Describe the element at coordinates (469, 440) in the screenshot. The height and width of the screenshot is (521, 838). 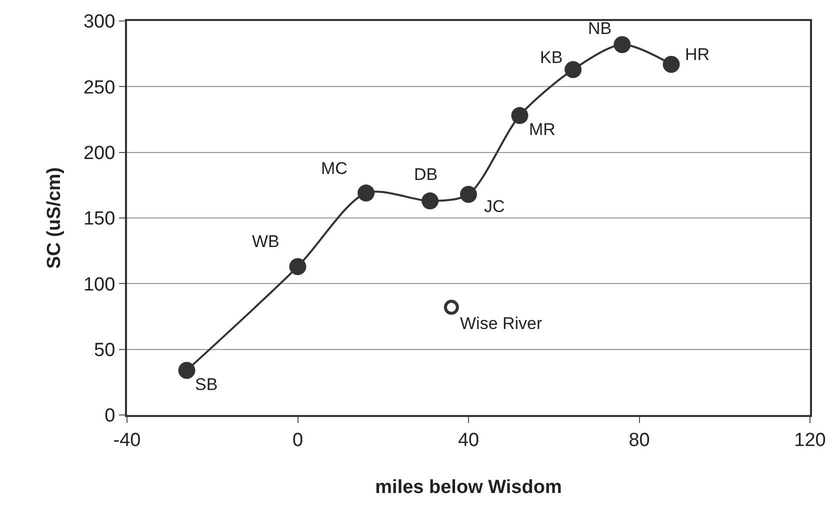
I see `x-tick-label: 40` at that location.